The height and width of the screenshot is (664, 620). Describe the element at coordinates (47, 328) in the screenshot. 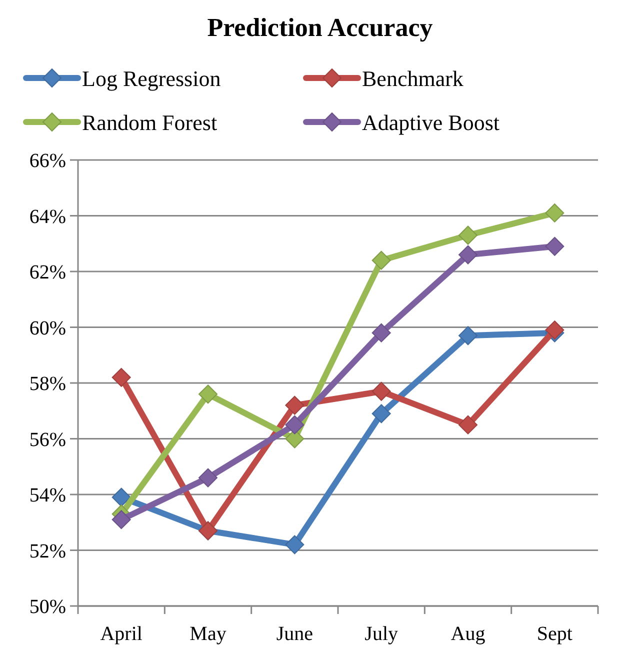

I see `y-tick-label: 60%` at that location.